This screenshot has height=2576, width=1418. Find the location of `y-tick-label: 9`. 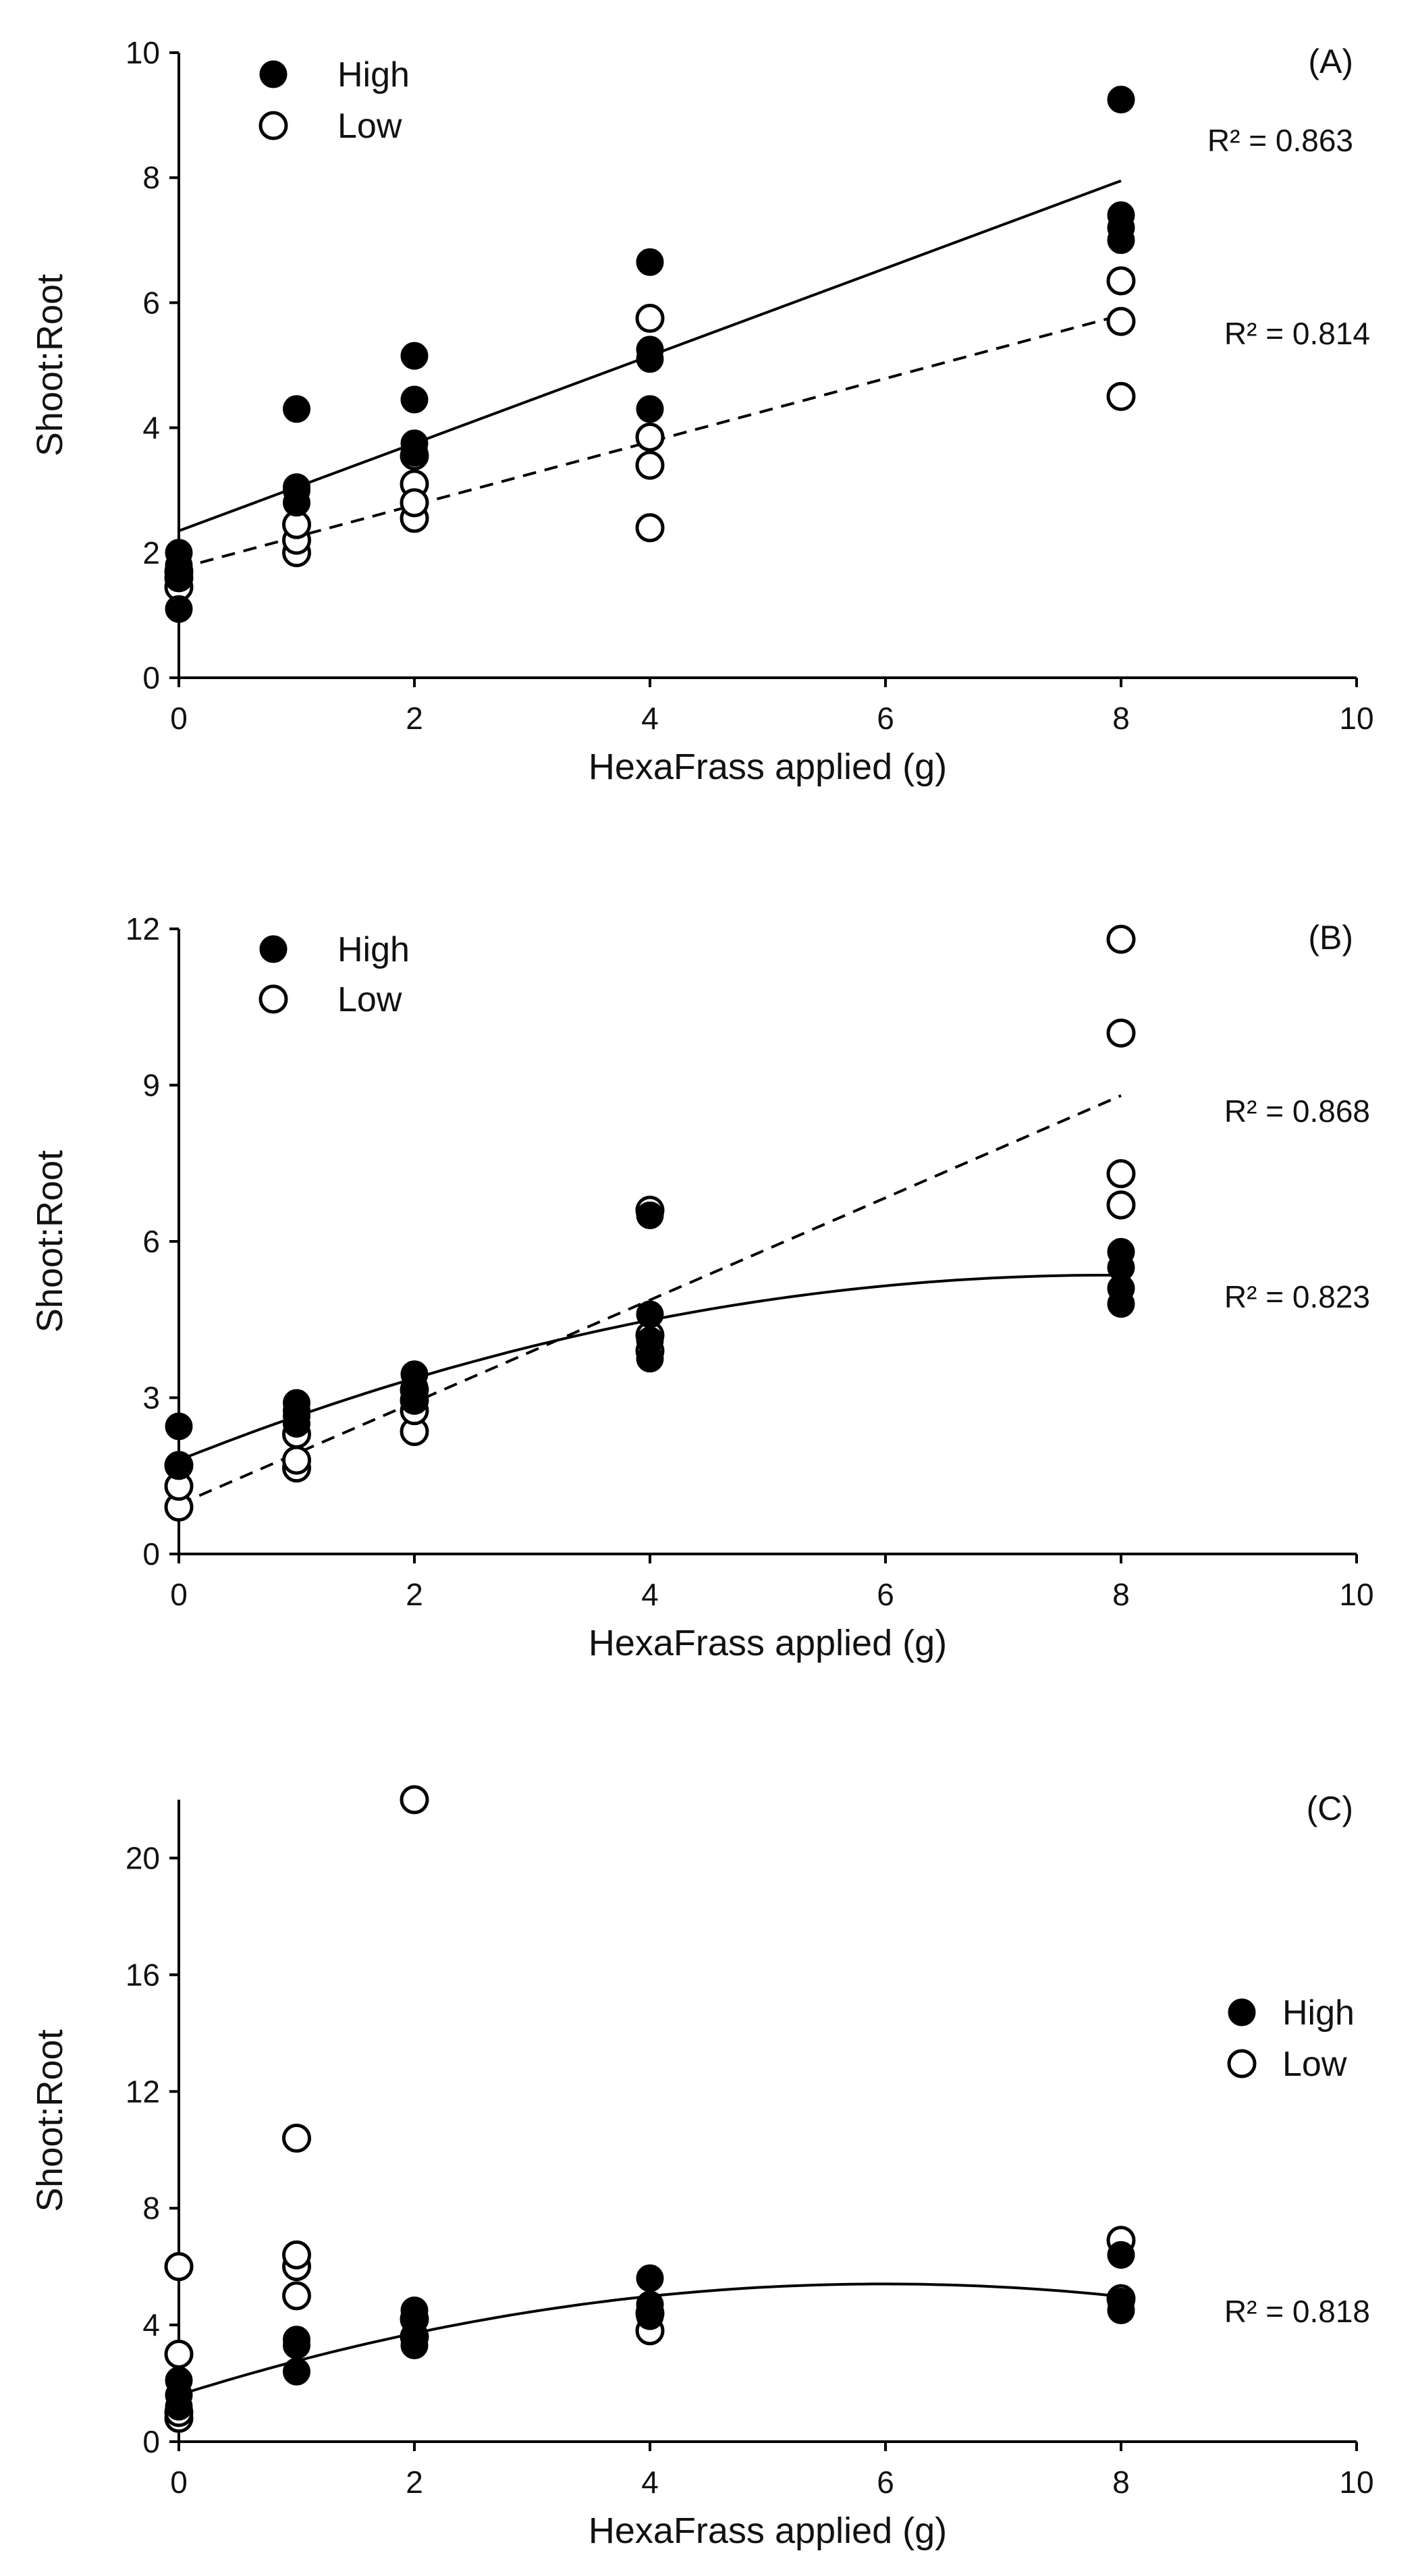

y-tick-label: 9 is located at coordinates (151, 1085).